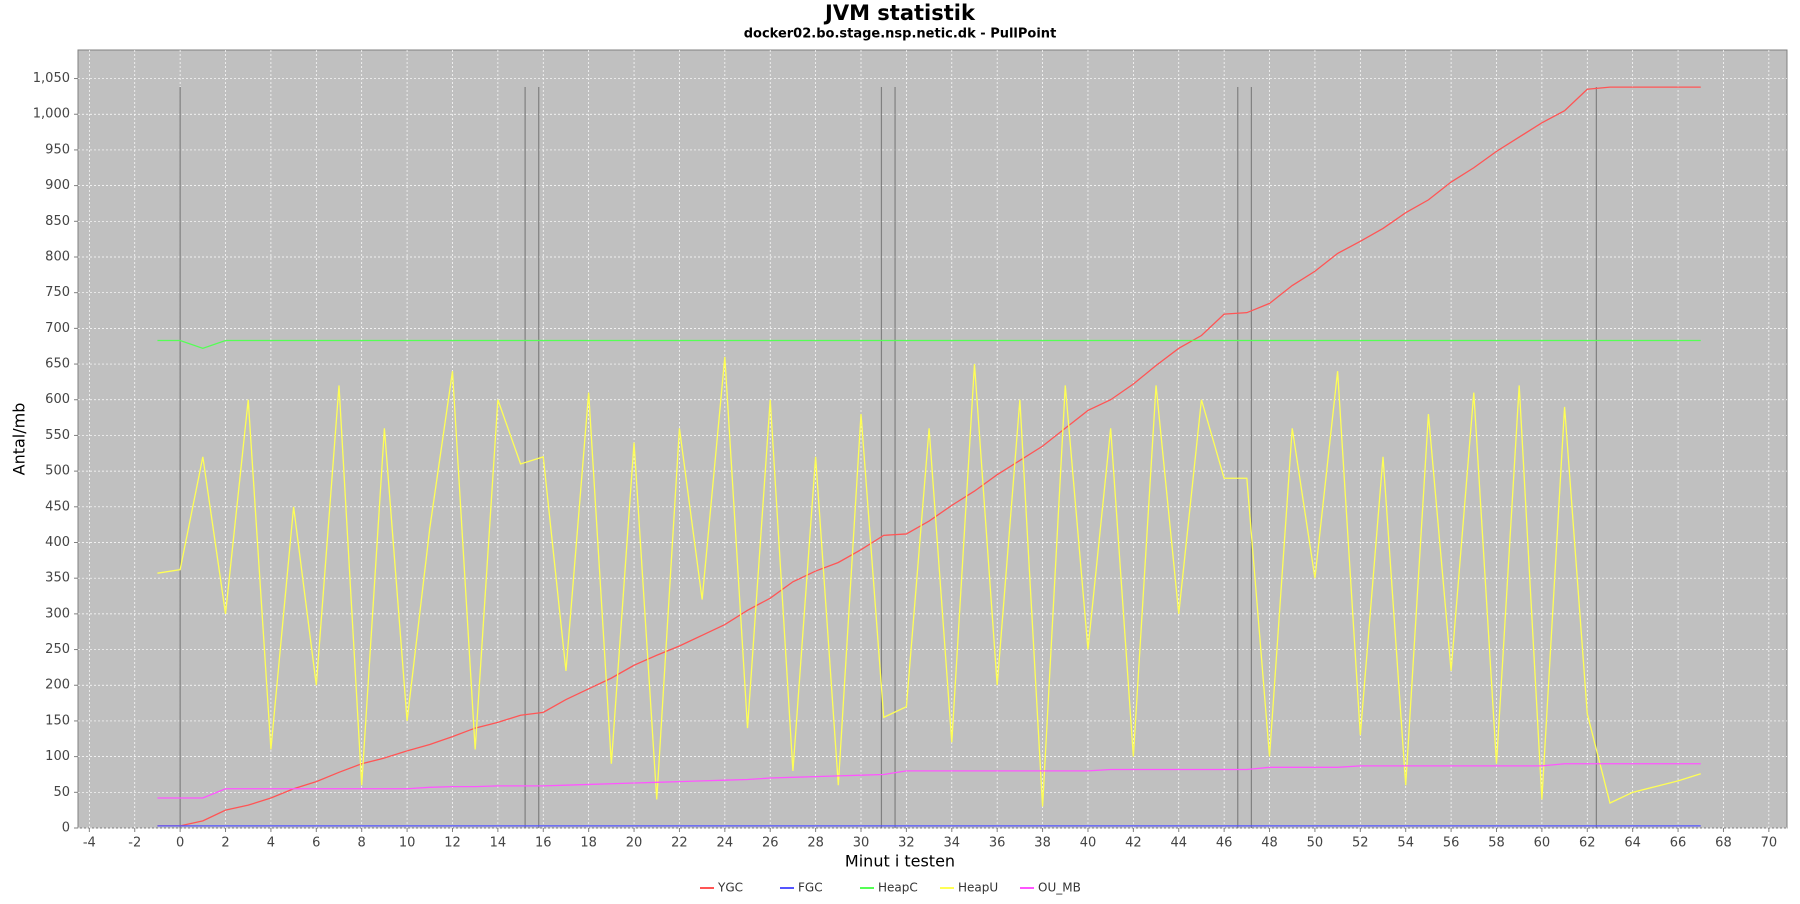 The width and height of the screenshot is (1800, 904). What do you see at coordinates (898, 888) in the screenshot?
I see `legend-label: HeapC` at bounding box center [898, 888].